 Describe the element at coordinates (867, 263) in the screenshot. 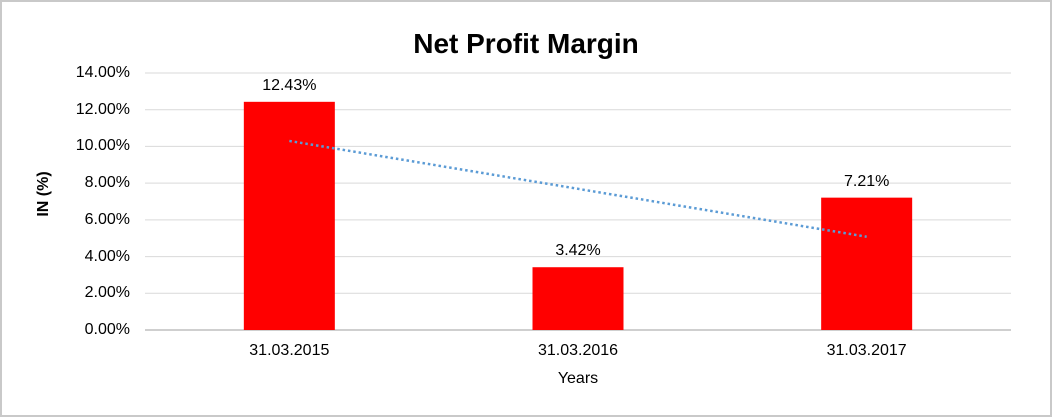

I see `bar-31.03.2017` at that location.